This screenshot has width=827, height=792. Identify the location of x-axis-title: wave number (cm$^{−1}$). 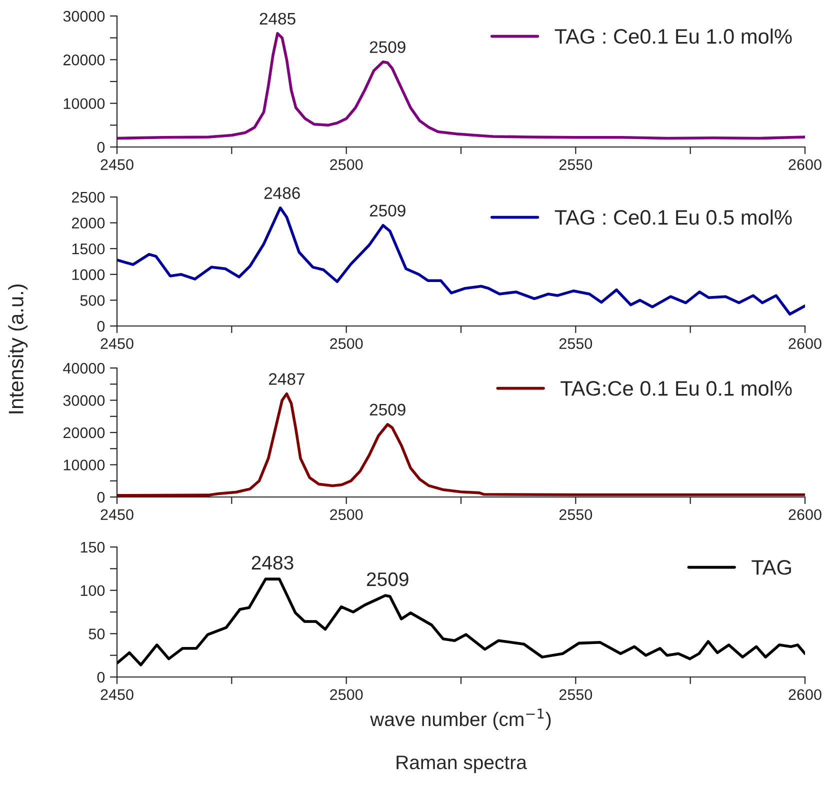
(460, 719).